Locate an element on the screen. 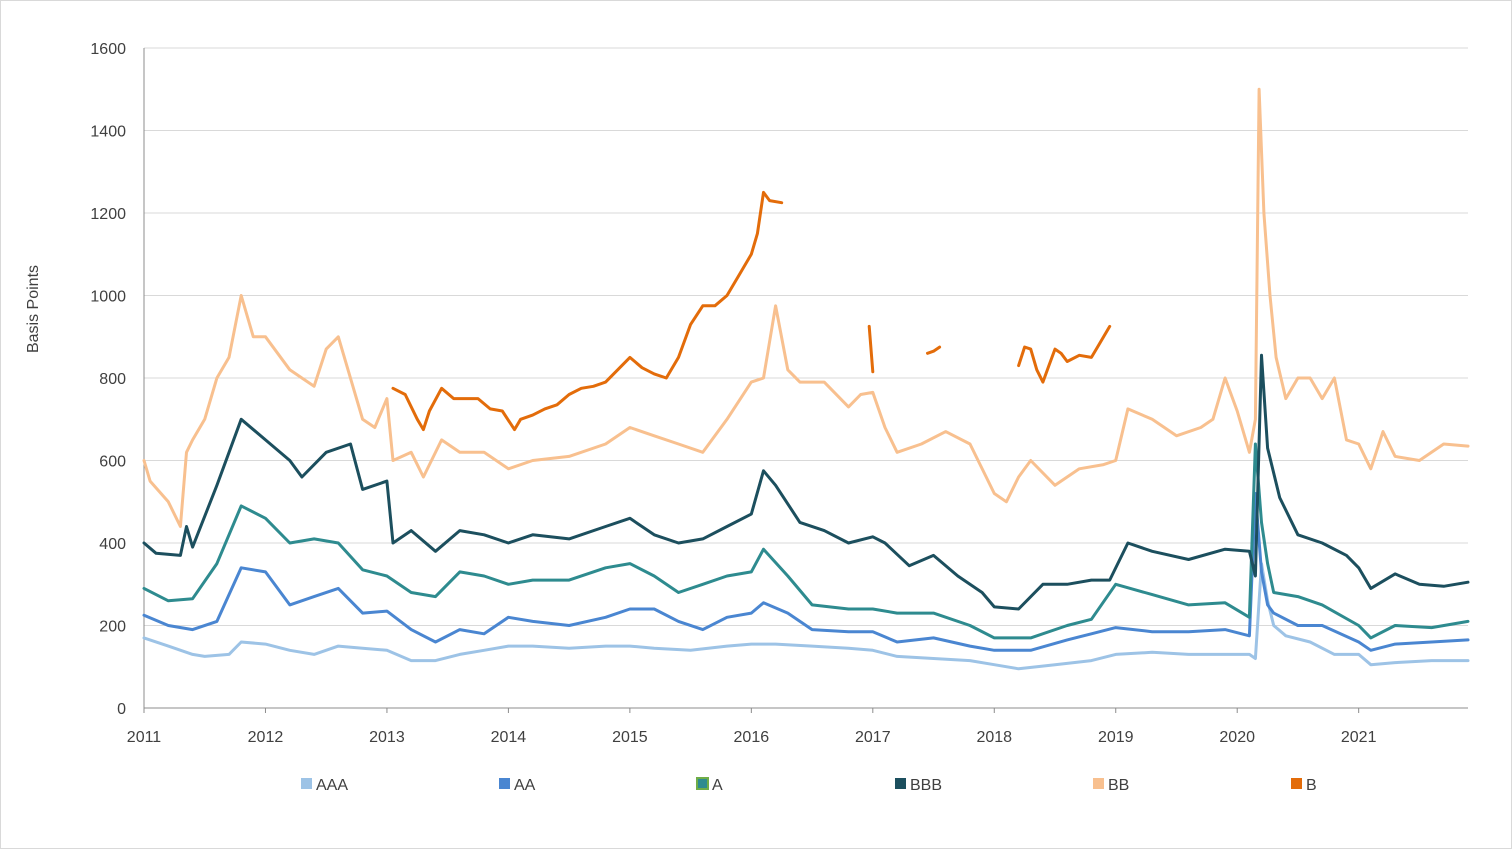 This screenshot has height=849, width=1512. x-tick-label: 2011 is located at coordinates (144, 737).